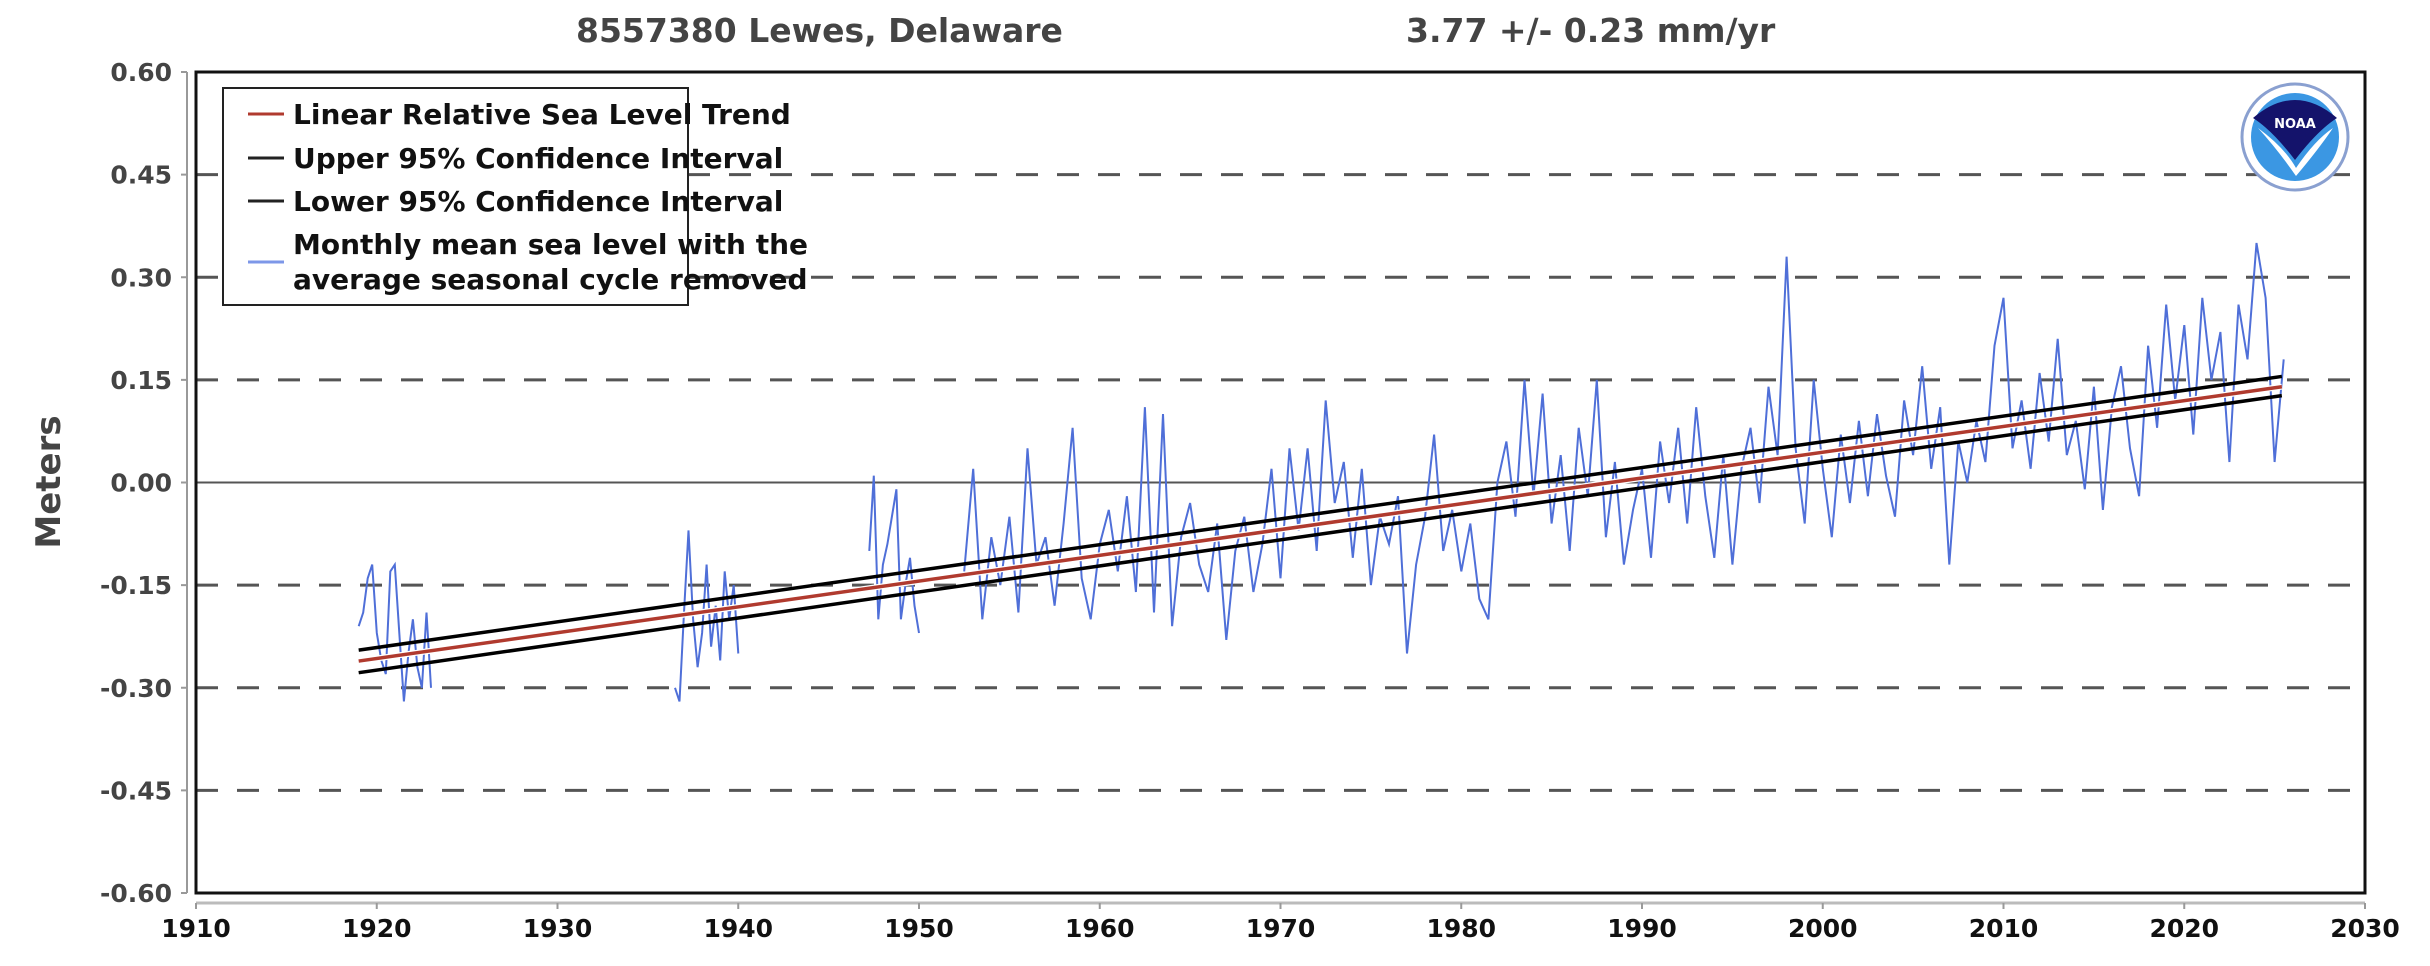 This screenshot has width=2430, height=966. I want to click on x-tick-label: 1980, so click(1461, 928).